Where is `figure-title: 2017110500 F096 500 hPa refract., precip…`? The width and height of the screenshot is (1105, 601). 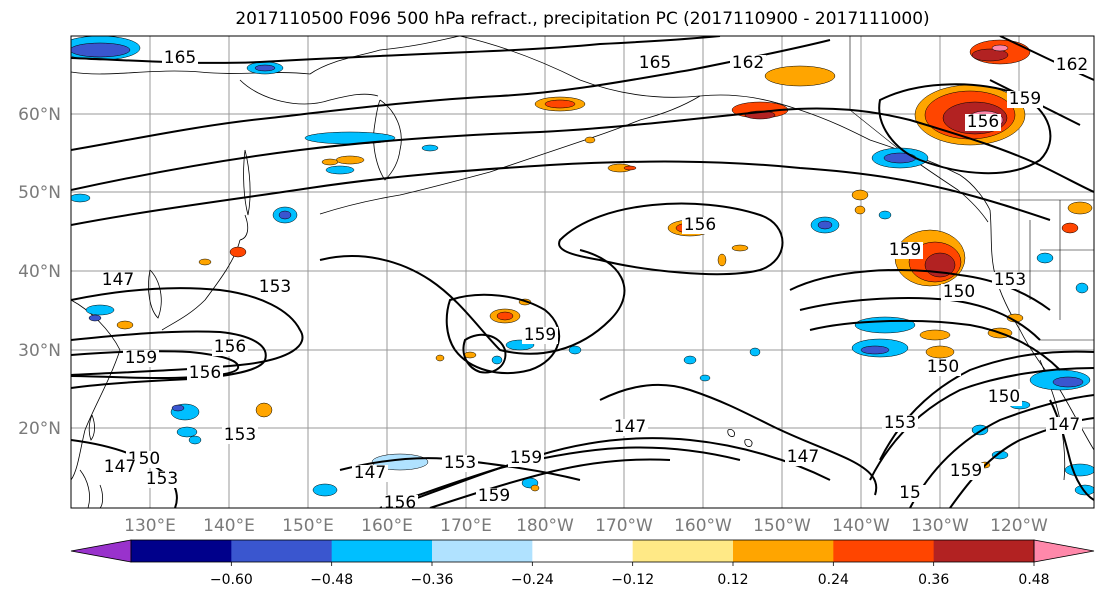 figure-title: 2017110500 F096 500 hPa refract., precip… is located at coordinates (582, 19).